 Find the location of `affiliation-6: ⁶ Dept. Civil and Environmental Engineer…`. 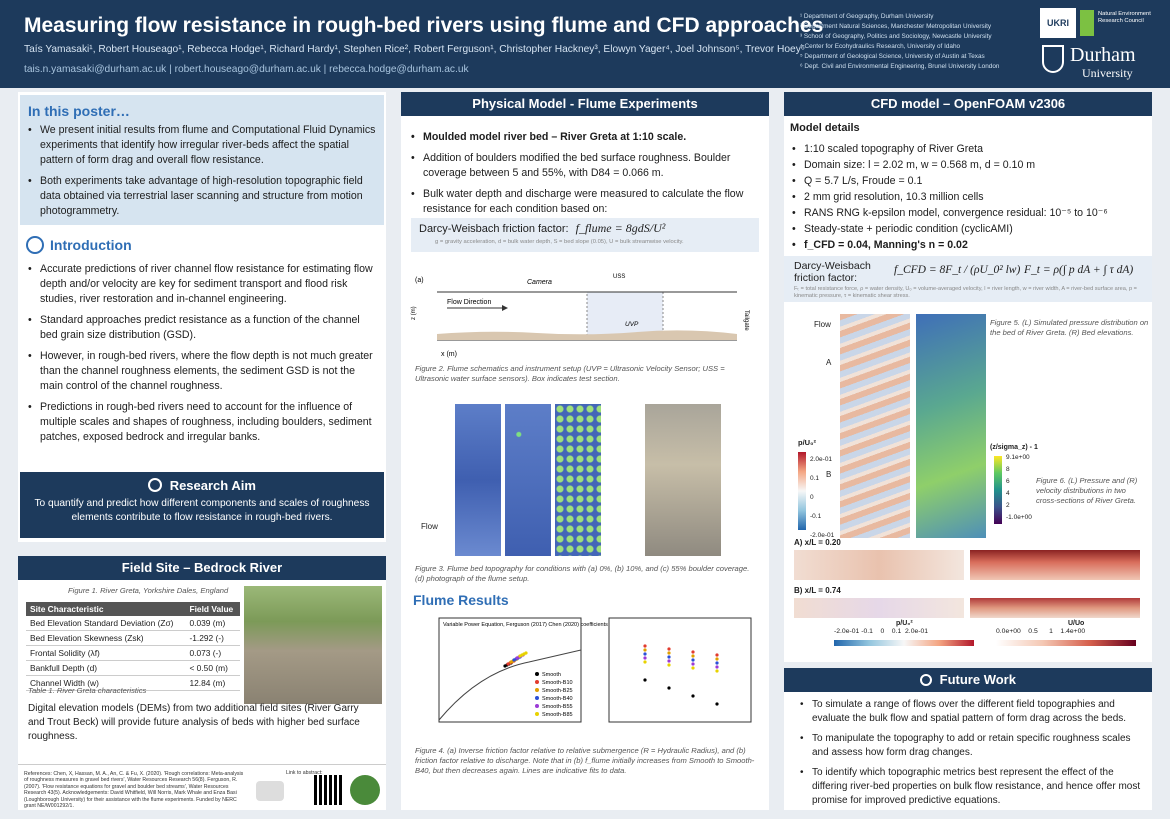

affiliation-6: ⁶ Dept. Civil and Environmental Engineer… is located at coordinates (900, 66).